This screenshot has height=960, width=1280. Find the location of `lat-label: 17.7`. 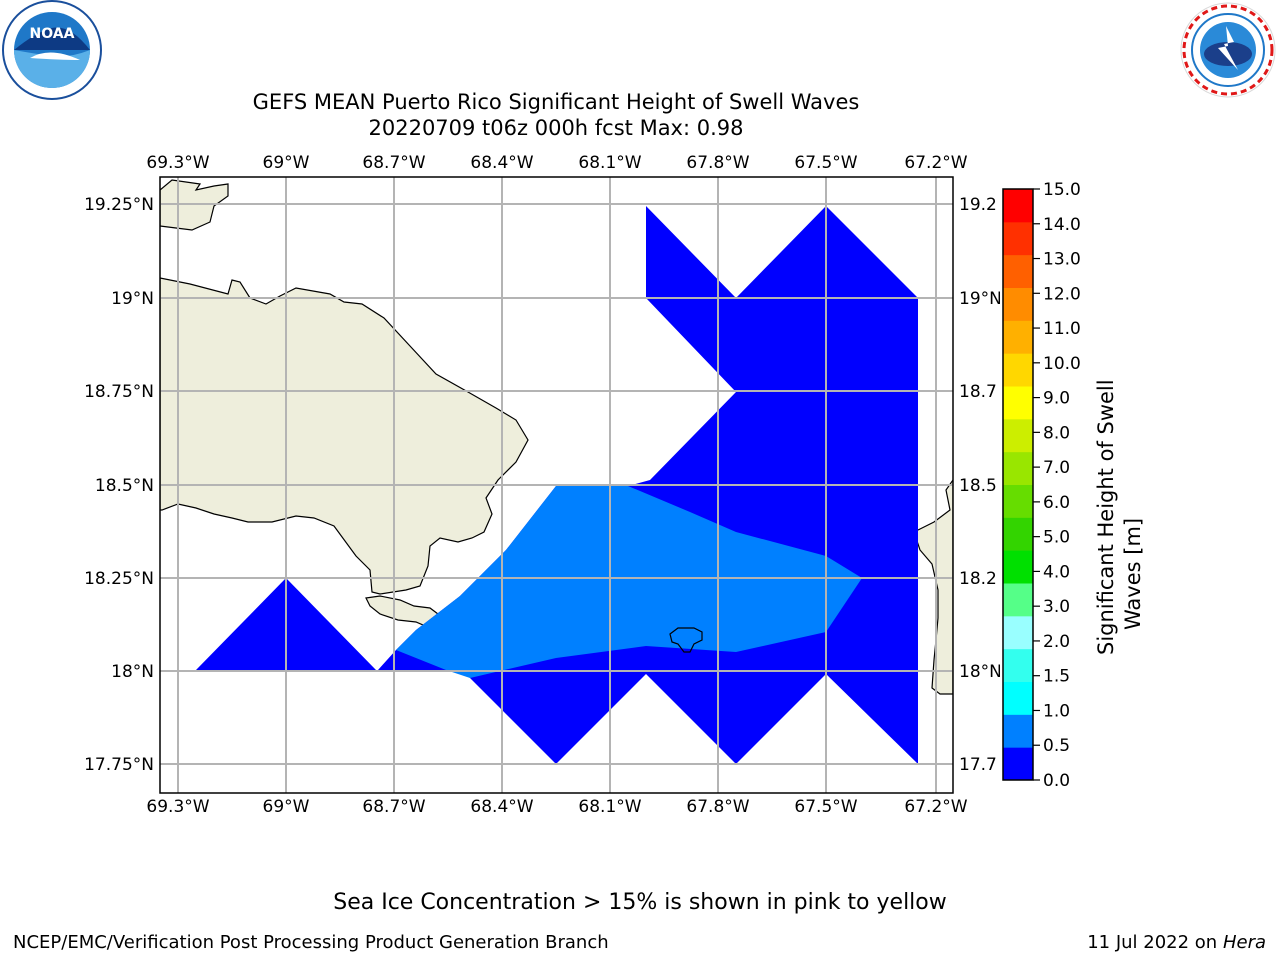

lat-label: 17.7 is located at coordinates (978, 765).